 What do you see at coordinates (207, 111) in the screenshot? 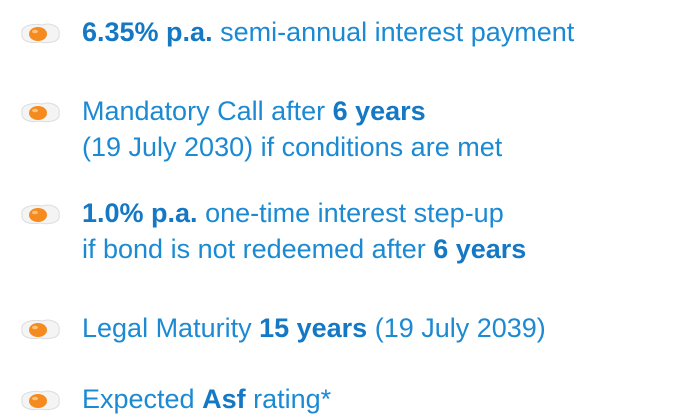
I see `text: Mandatory Call after` at bounding box center [207, 111].